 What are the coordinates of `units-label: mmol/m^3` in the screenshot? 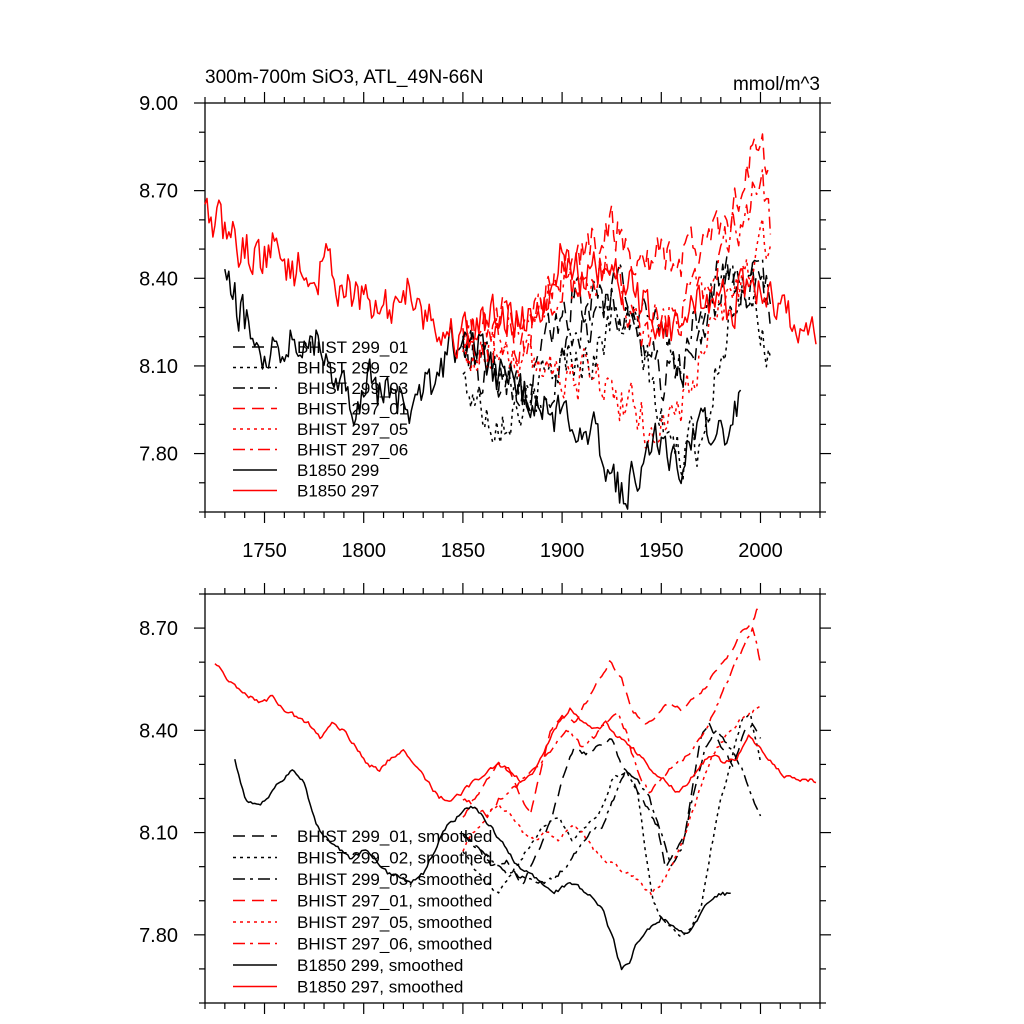 It's located at (776, 84).